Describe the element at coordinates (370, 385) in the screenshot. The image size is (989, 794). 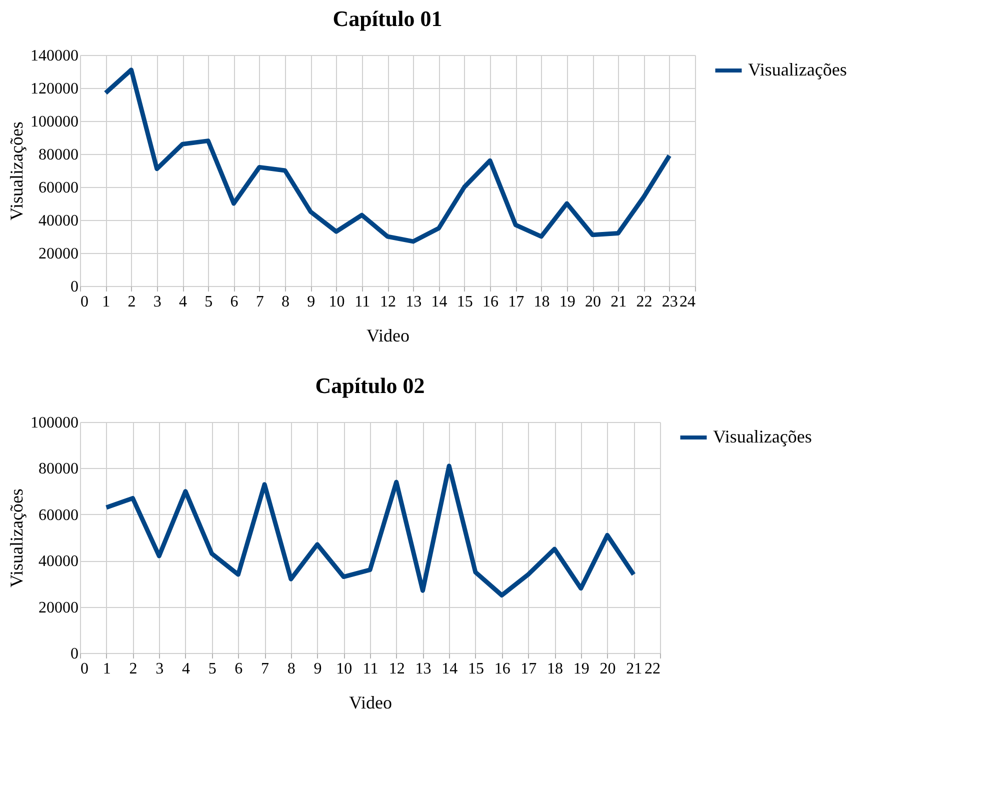
I see `chart-title: Capítulo 02` at that location.